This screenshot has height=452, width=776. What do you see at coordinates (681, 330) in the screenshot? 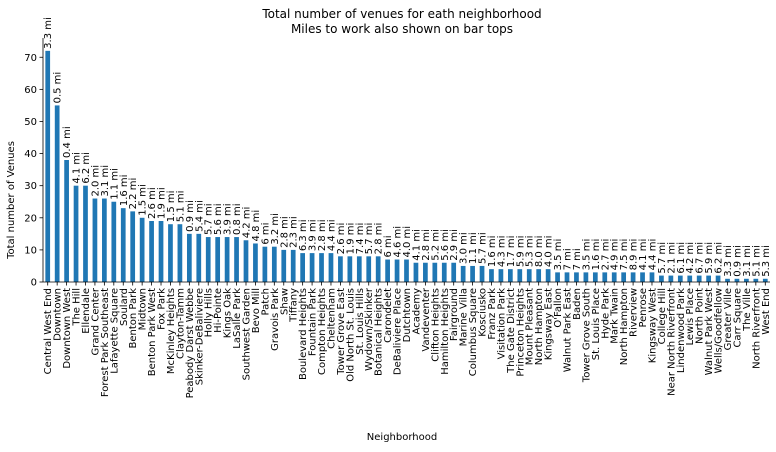
I see `x-tick-label: Lindenwood Park` at bounding box center [681, 330].